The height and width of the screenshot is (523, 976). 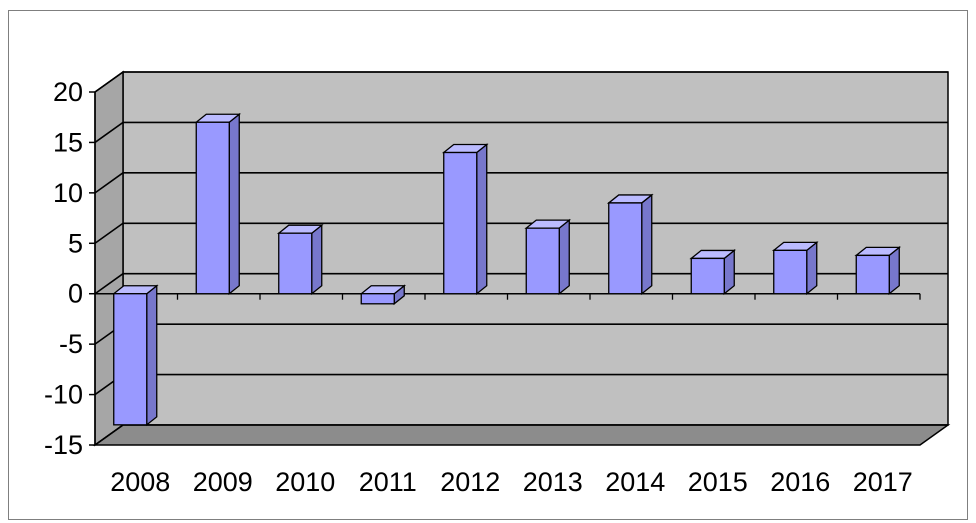 I want to click on y-tick-label: 15, so click(x=68, y=142).